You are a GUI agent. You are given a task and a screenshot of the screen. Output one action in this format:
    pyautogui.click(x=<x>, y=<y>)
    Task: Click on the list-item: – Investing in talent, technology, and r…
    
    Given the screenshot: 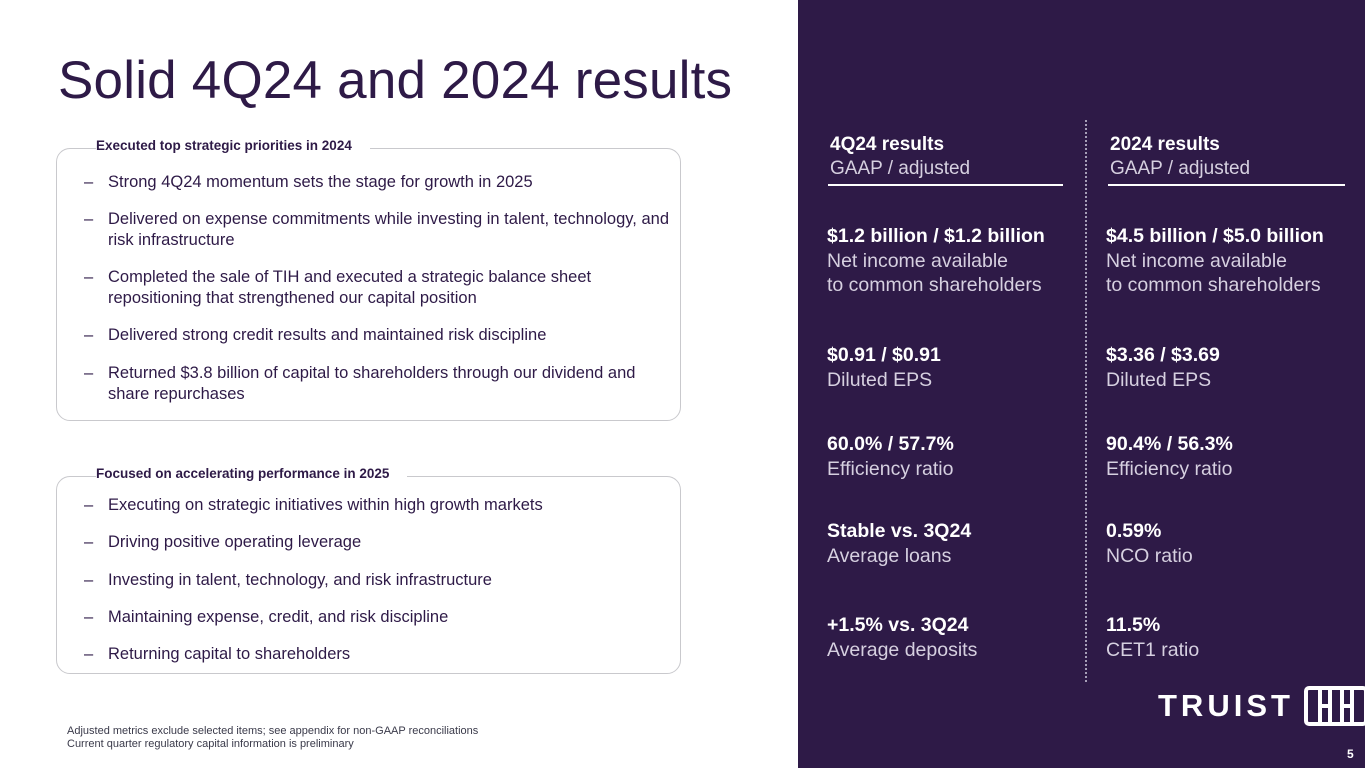 What is the action you would take?
    pyautogui.click(x=379, y=580)
    